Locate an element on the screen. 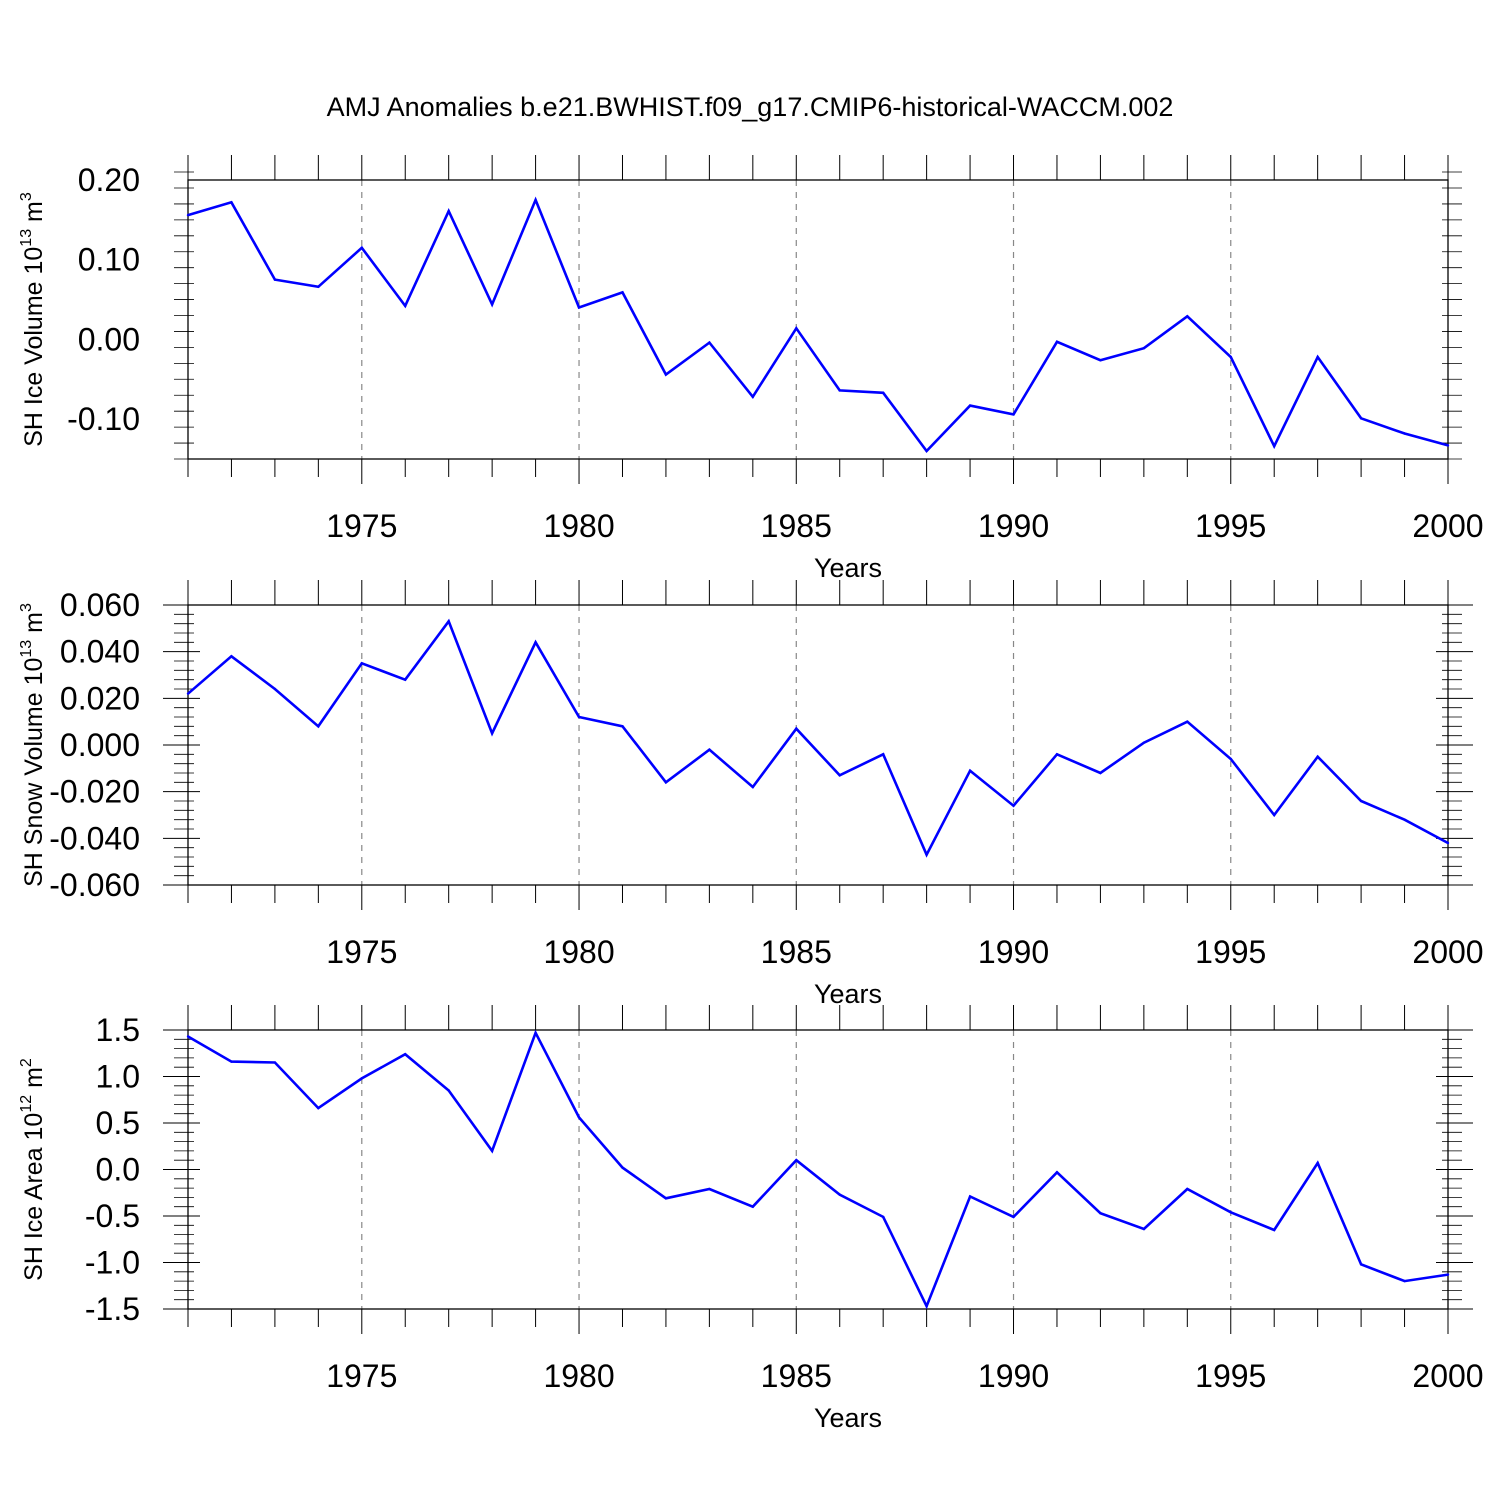 The width and height of the screenshot is (1500, 1500). y-tick-label: 0.060 is located at coordinates (100, 605).